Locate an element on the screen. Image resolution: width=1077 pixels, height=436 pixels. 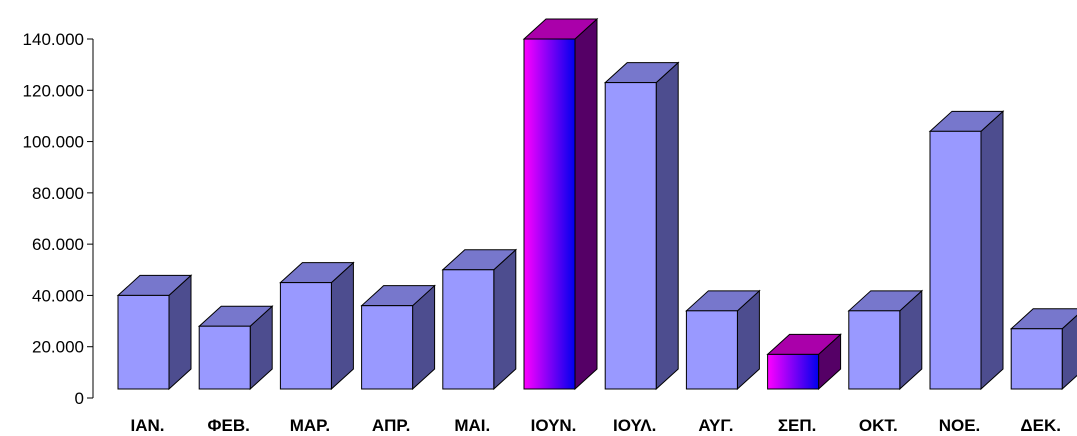
y-tick-label: 0 is located at coordinates (79, 398).